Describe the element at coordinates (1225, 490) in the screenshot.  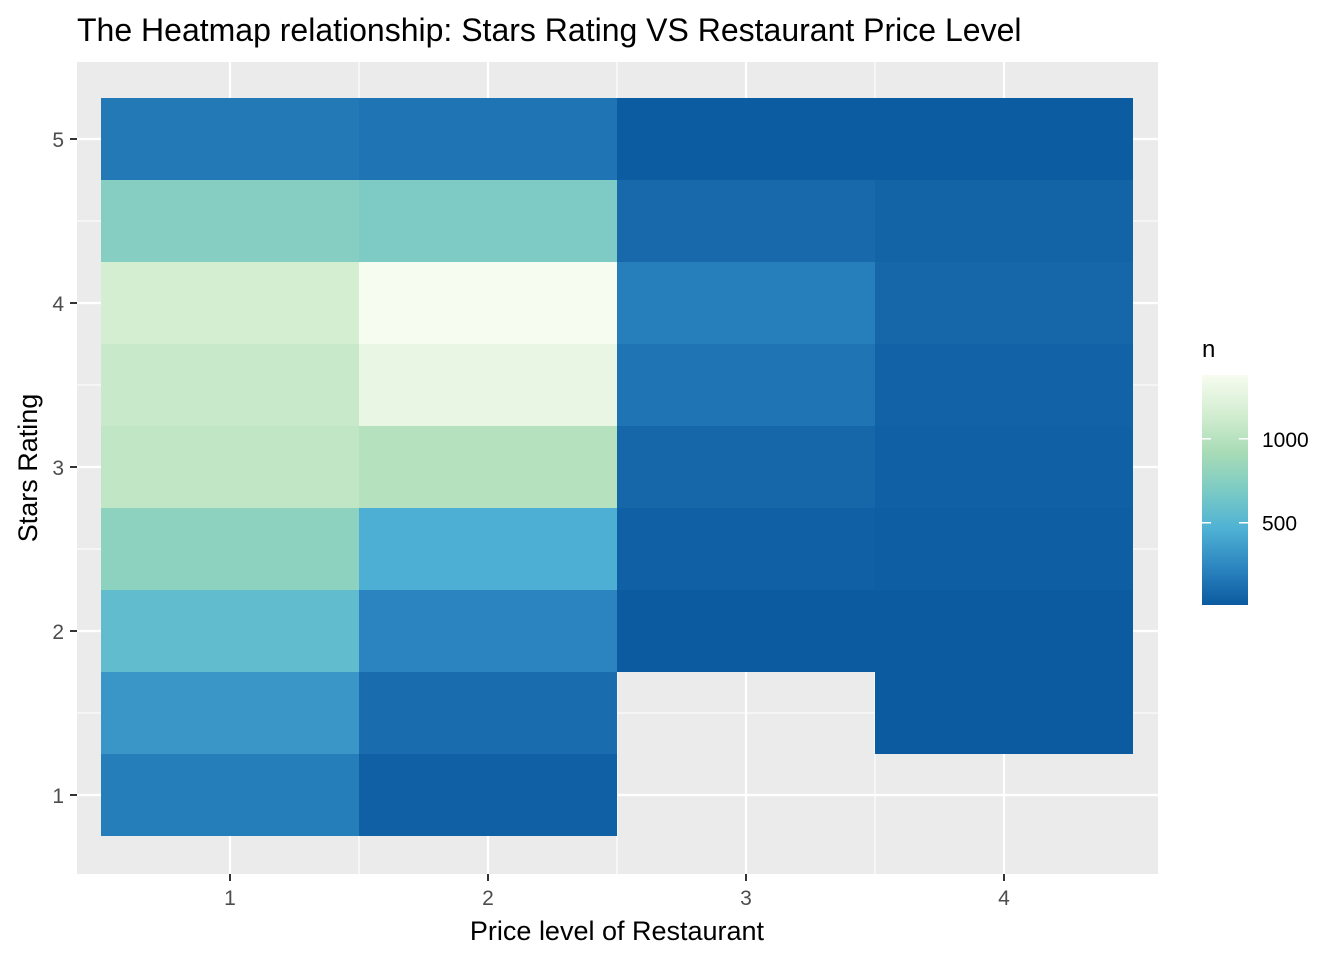
I see `legend-colorbar` at that location.